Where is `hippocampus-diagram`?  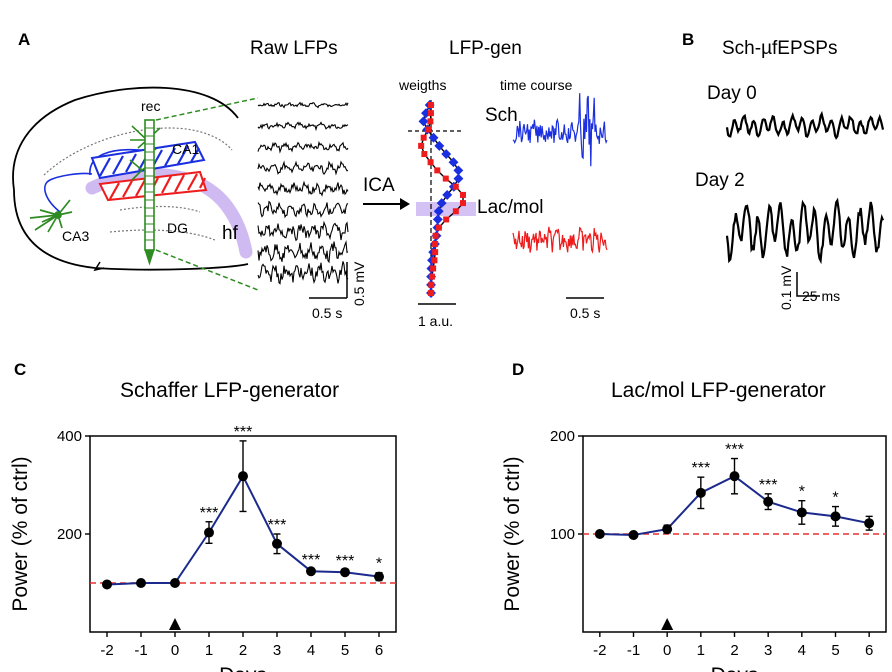 hippocampus-diagram is located at coordinates (135, 188).